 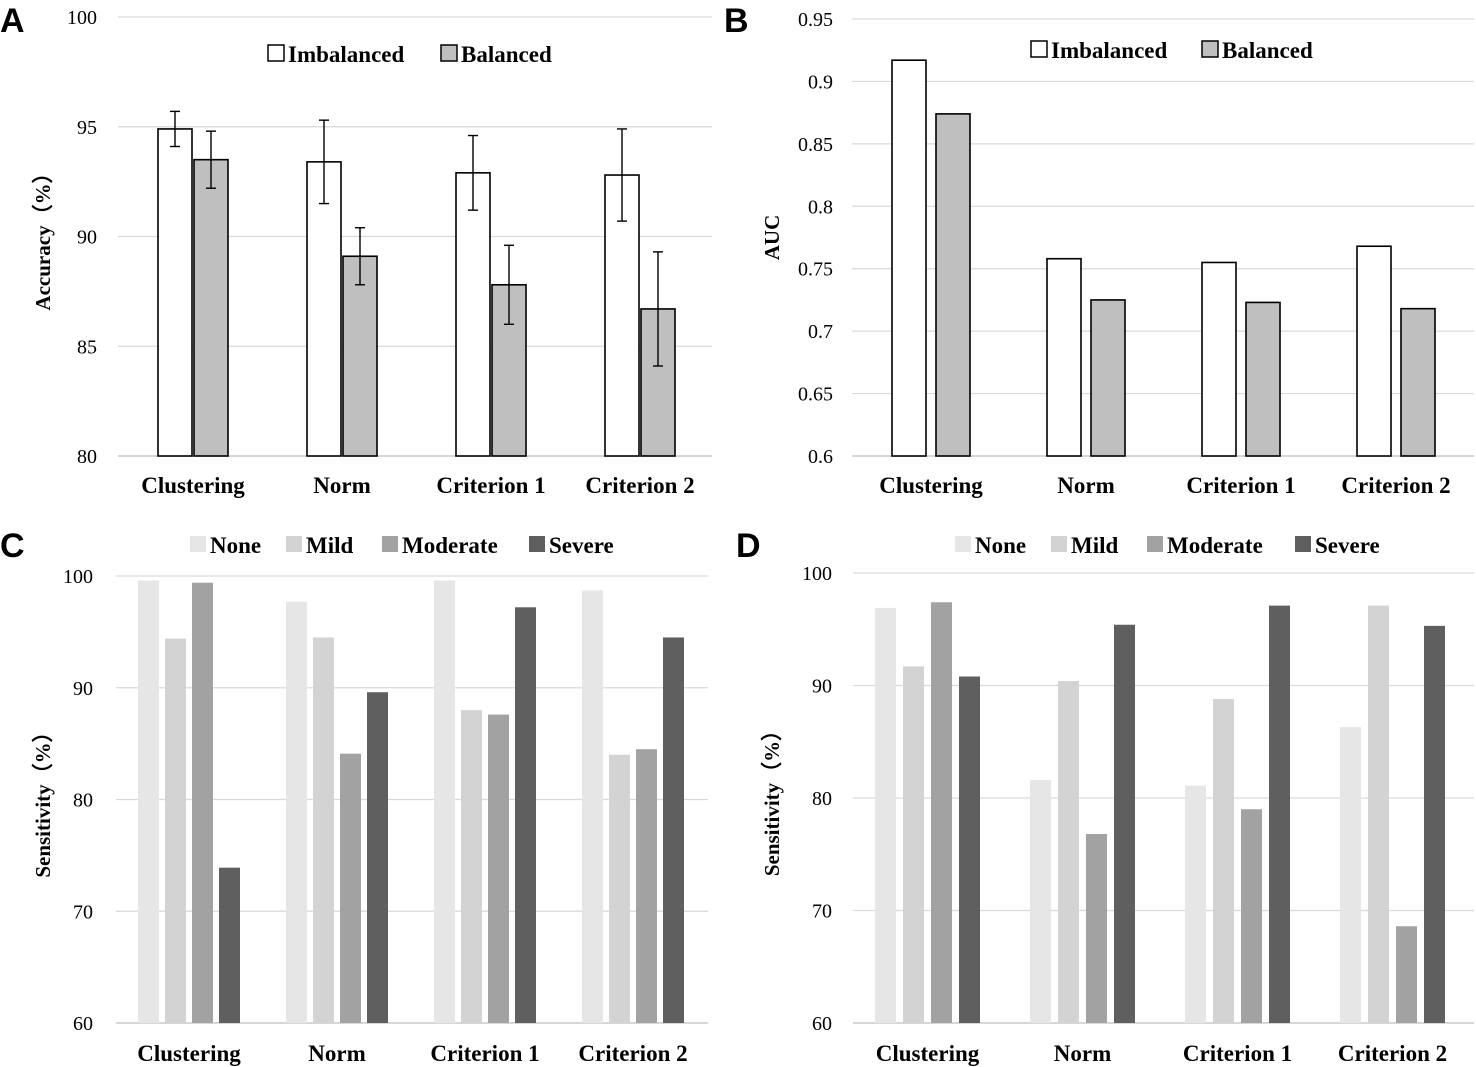 What do you see at coordinates (748, 546) in the screenshot?
I see `panel-letter: D` at bounding box center [748, 546].